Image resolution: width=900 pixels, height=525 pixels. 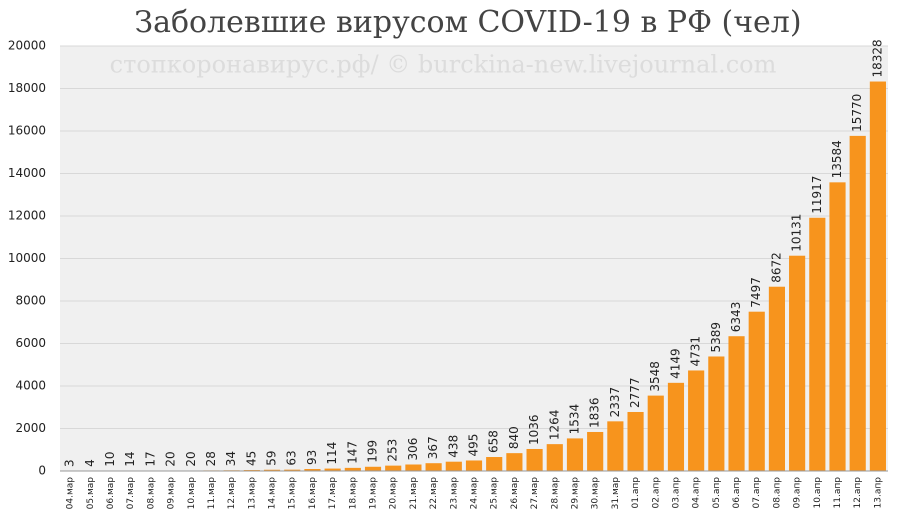 I want to click on x-tick-label: 10.апр, so click(x=818, y=493).